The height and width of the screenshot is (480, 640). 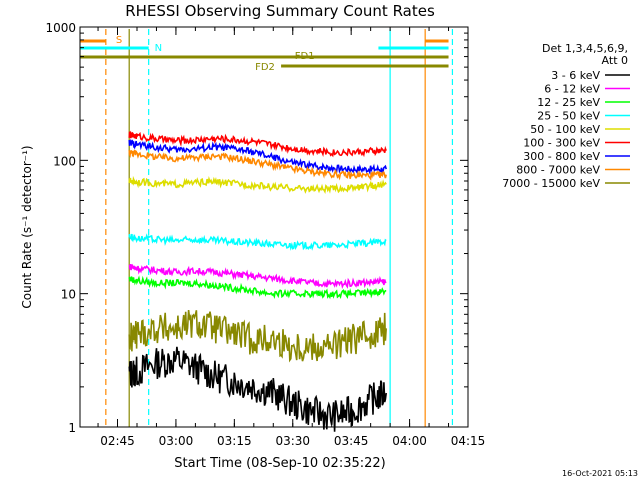 I want to click on x-tick-label: 04:00, so click(x=409, y=441).